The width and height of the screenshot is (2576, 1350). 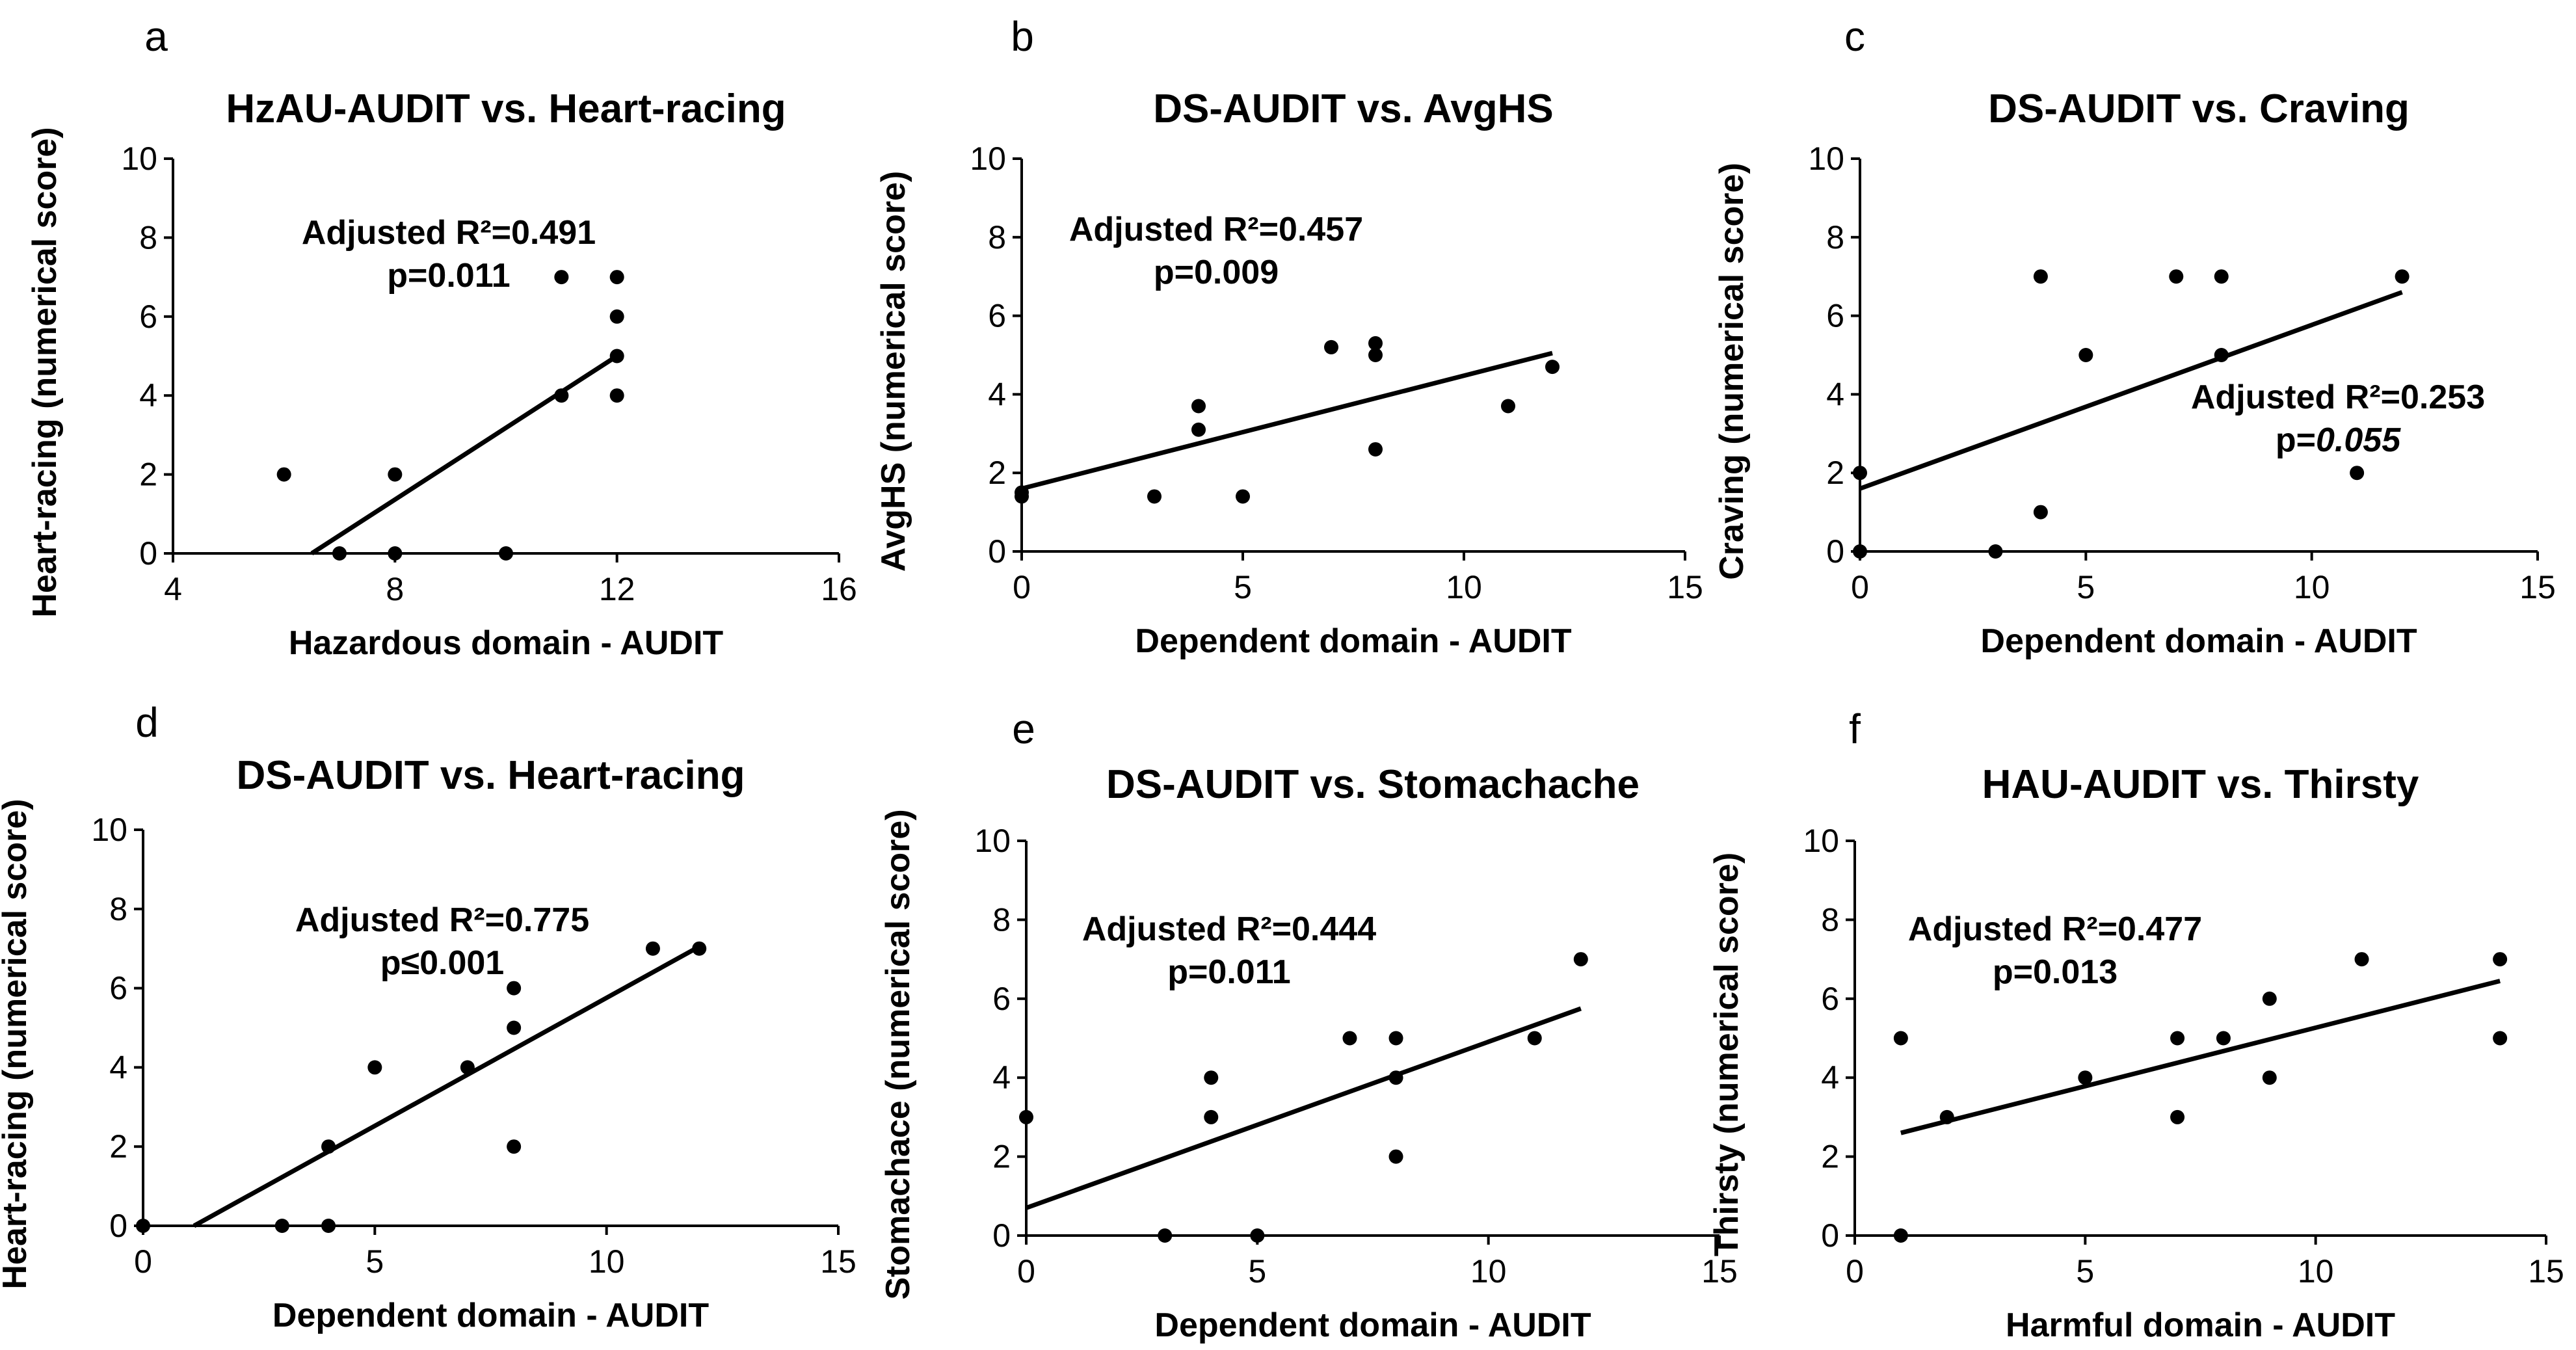 I want to click on x-tick-label: 10, so click(x=1464, y=587).